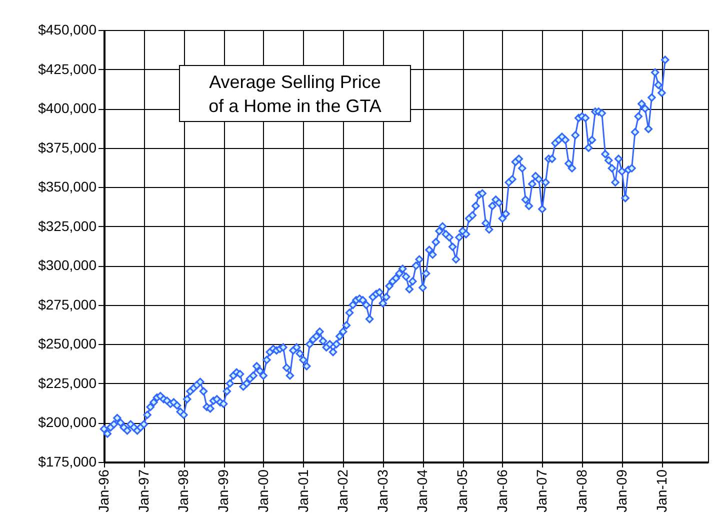 The height and width of the screenshot is (529, 717). I want to click on y-tick-label: $275,000, so click(67, 304).